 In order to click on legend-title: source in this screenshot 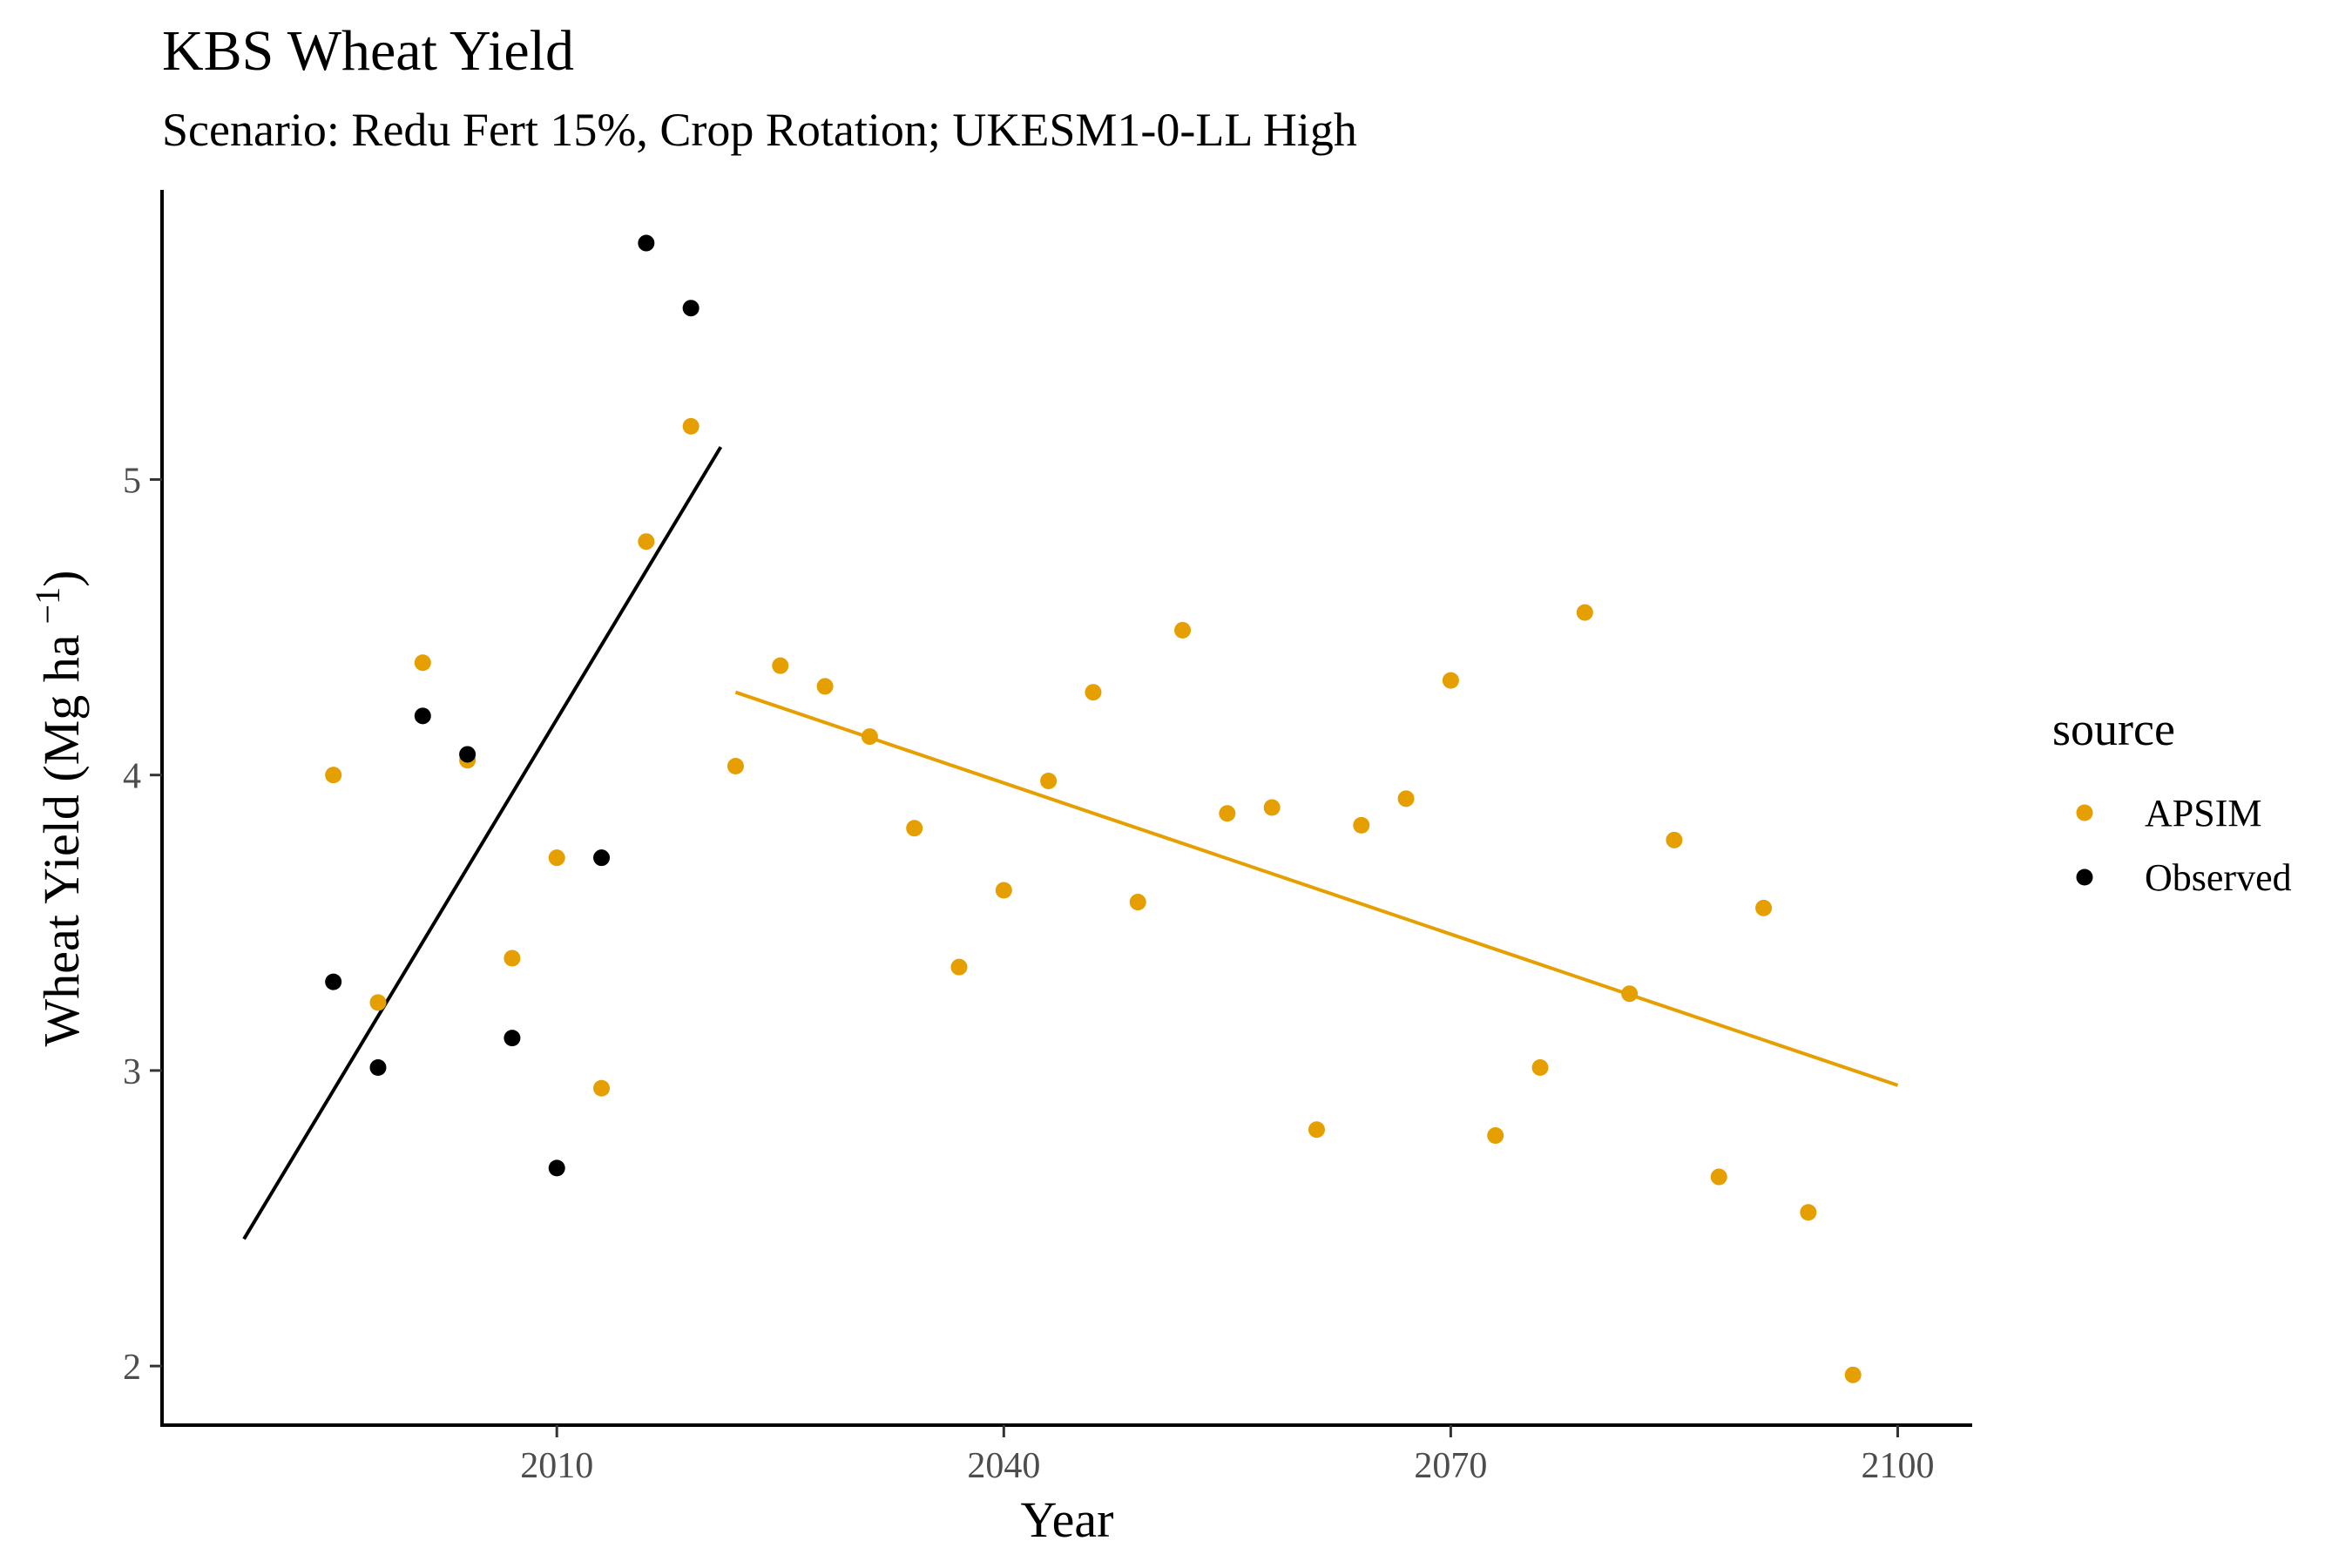, I will do `click(2113, 729)`.